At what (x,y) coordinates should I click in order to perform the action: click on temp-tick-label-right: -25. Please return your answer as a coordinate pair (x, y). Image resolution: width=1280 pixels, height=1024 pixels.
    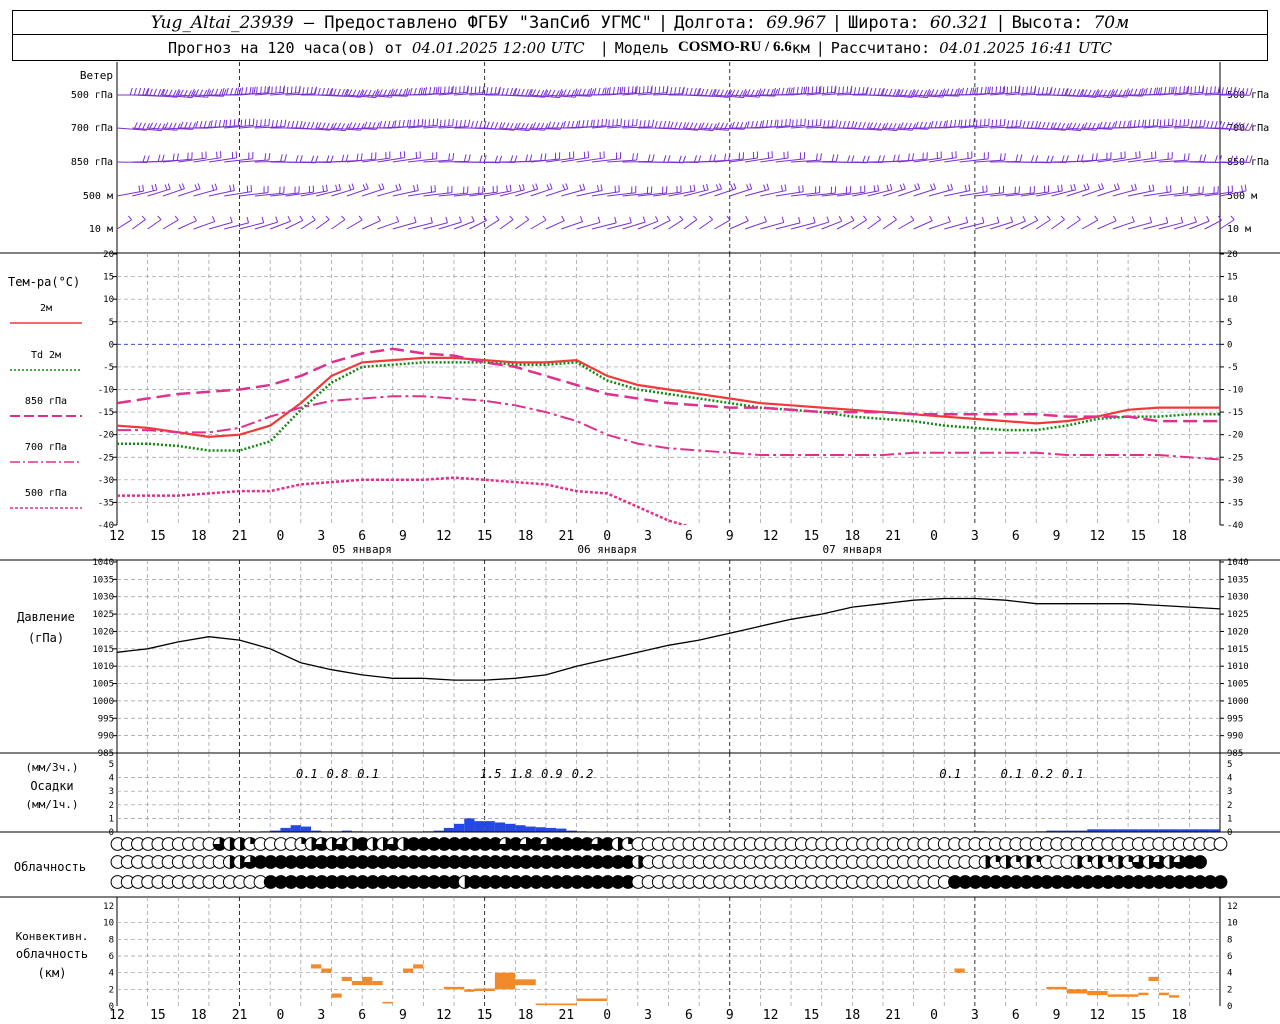
    Looking at the image, I should click on (1235, 458).